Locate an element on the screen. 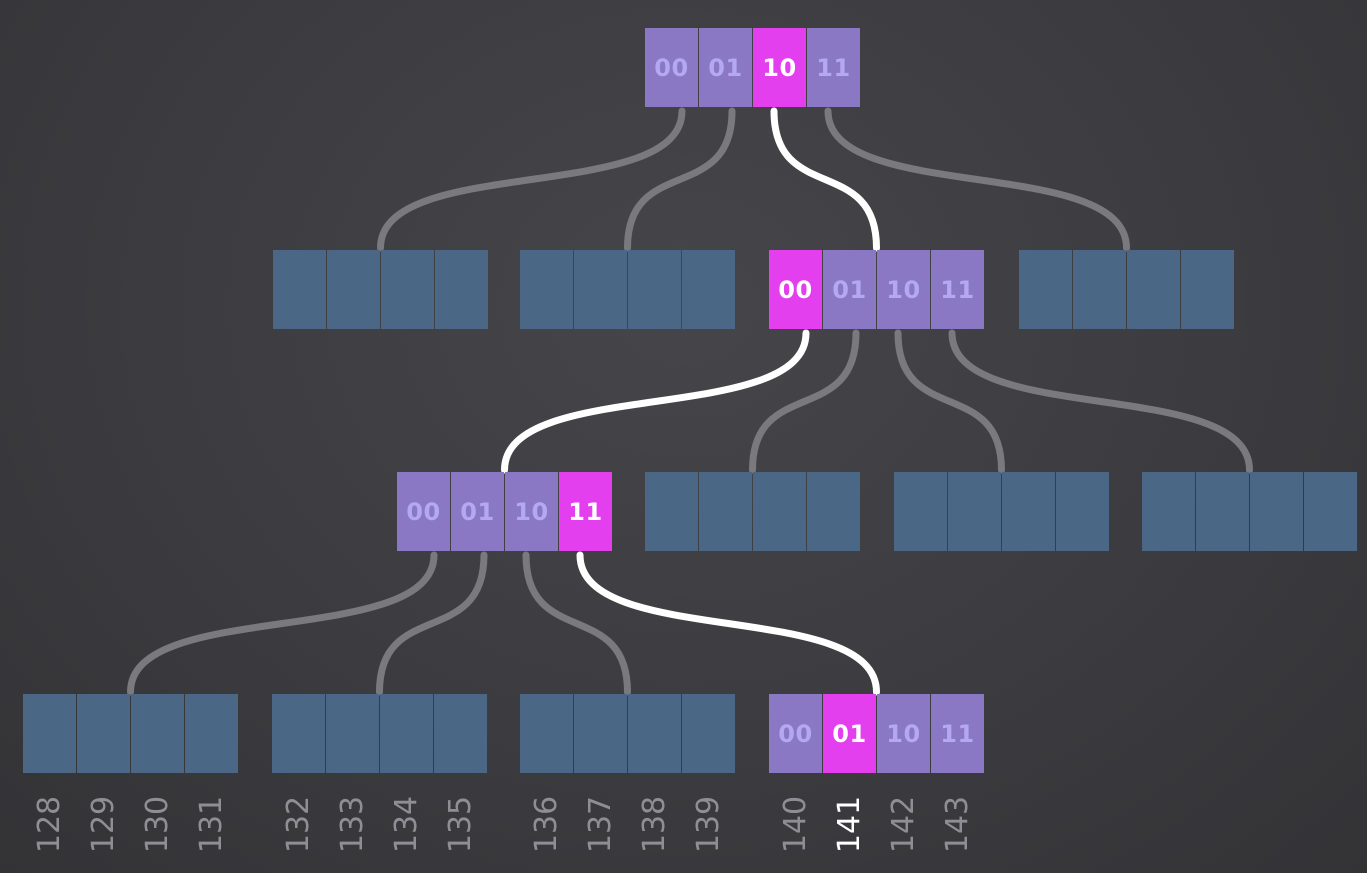 The image size is (1367, 873). leaf-label-text: 137 is located at coordinates (601, 824).